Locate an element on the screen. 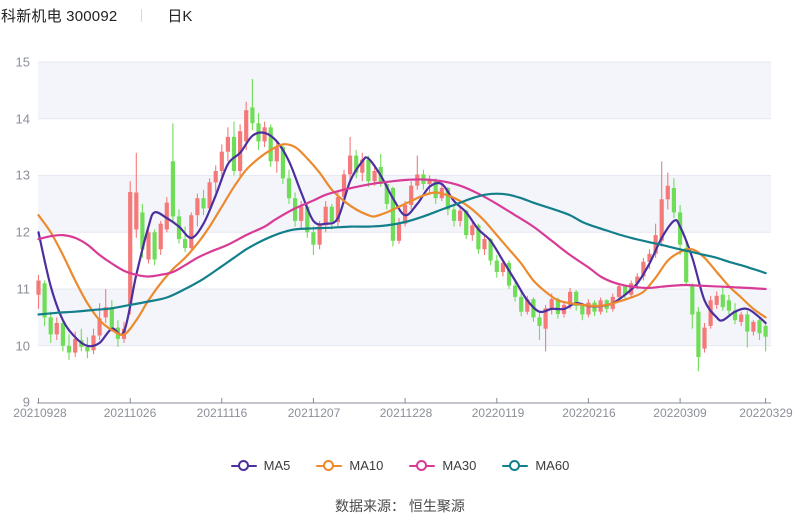  legend-label-ma30: MA30 is located at coordinates (459, 465).